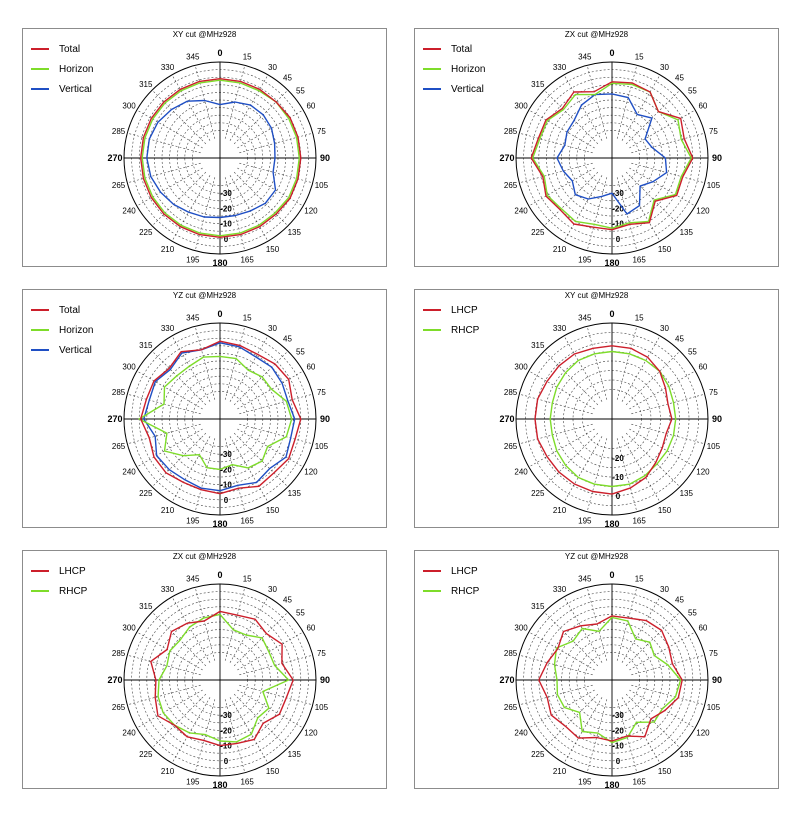  What do you see at coordinates (664, 67) in the screenshot?
I see `angle-label: 30` at bounding box center [664, 67].